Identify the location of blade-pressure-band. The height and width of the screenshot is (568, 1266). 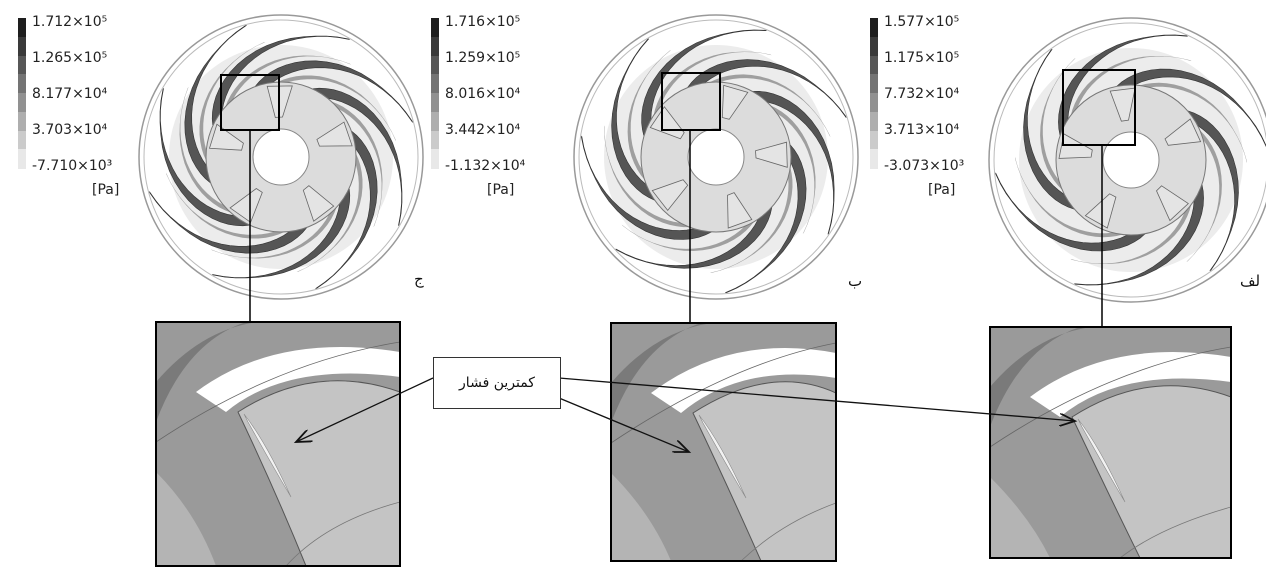
(663, 176).